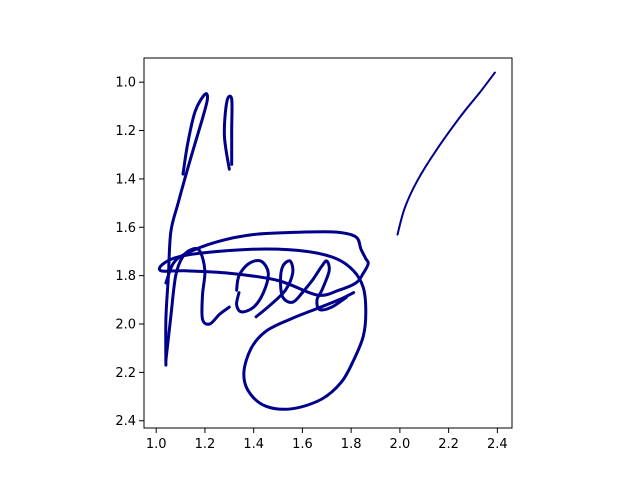 The image size is (640, 480). Describe the element at coordinates (125, 83) in the screenshot. I see `y-tick-label: 1.0` at that location.